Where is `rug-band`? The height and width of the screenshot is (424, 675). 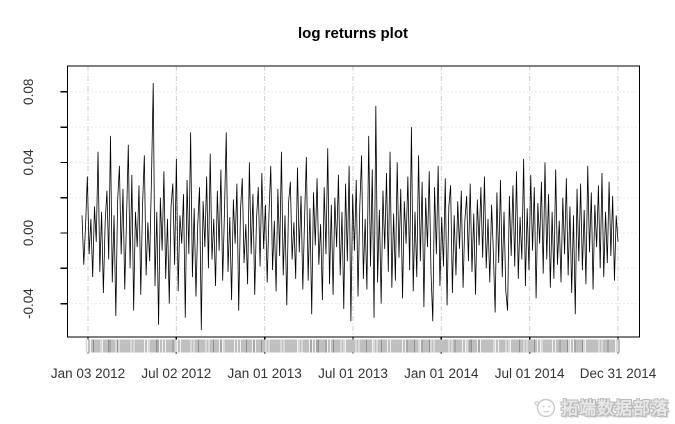 rug-band is located at coordinates (353, 346).